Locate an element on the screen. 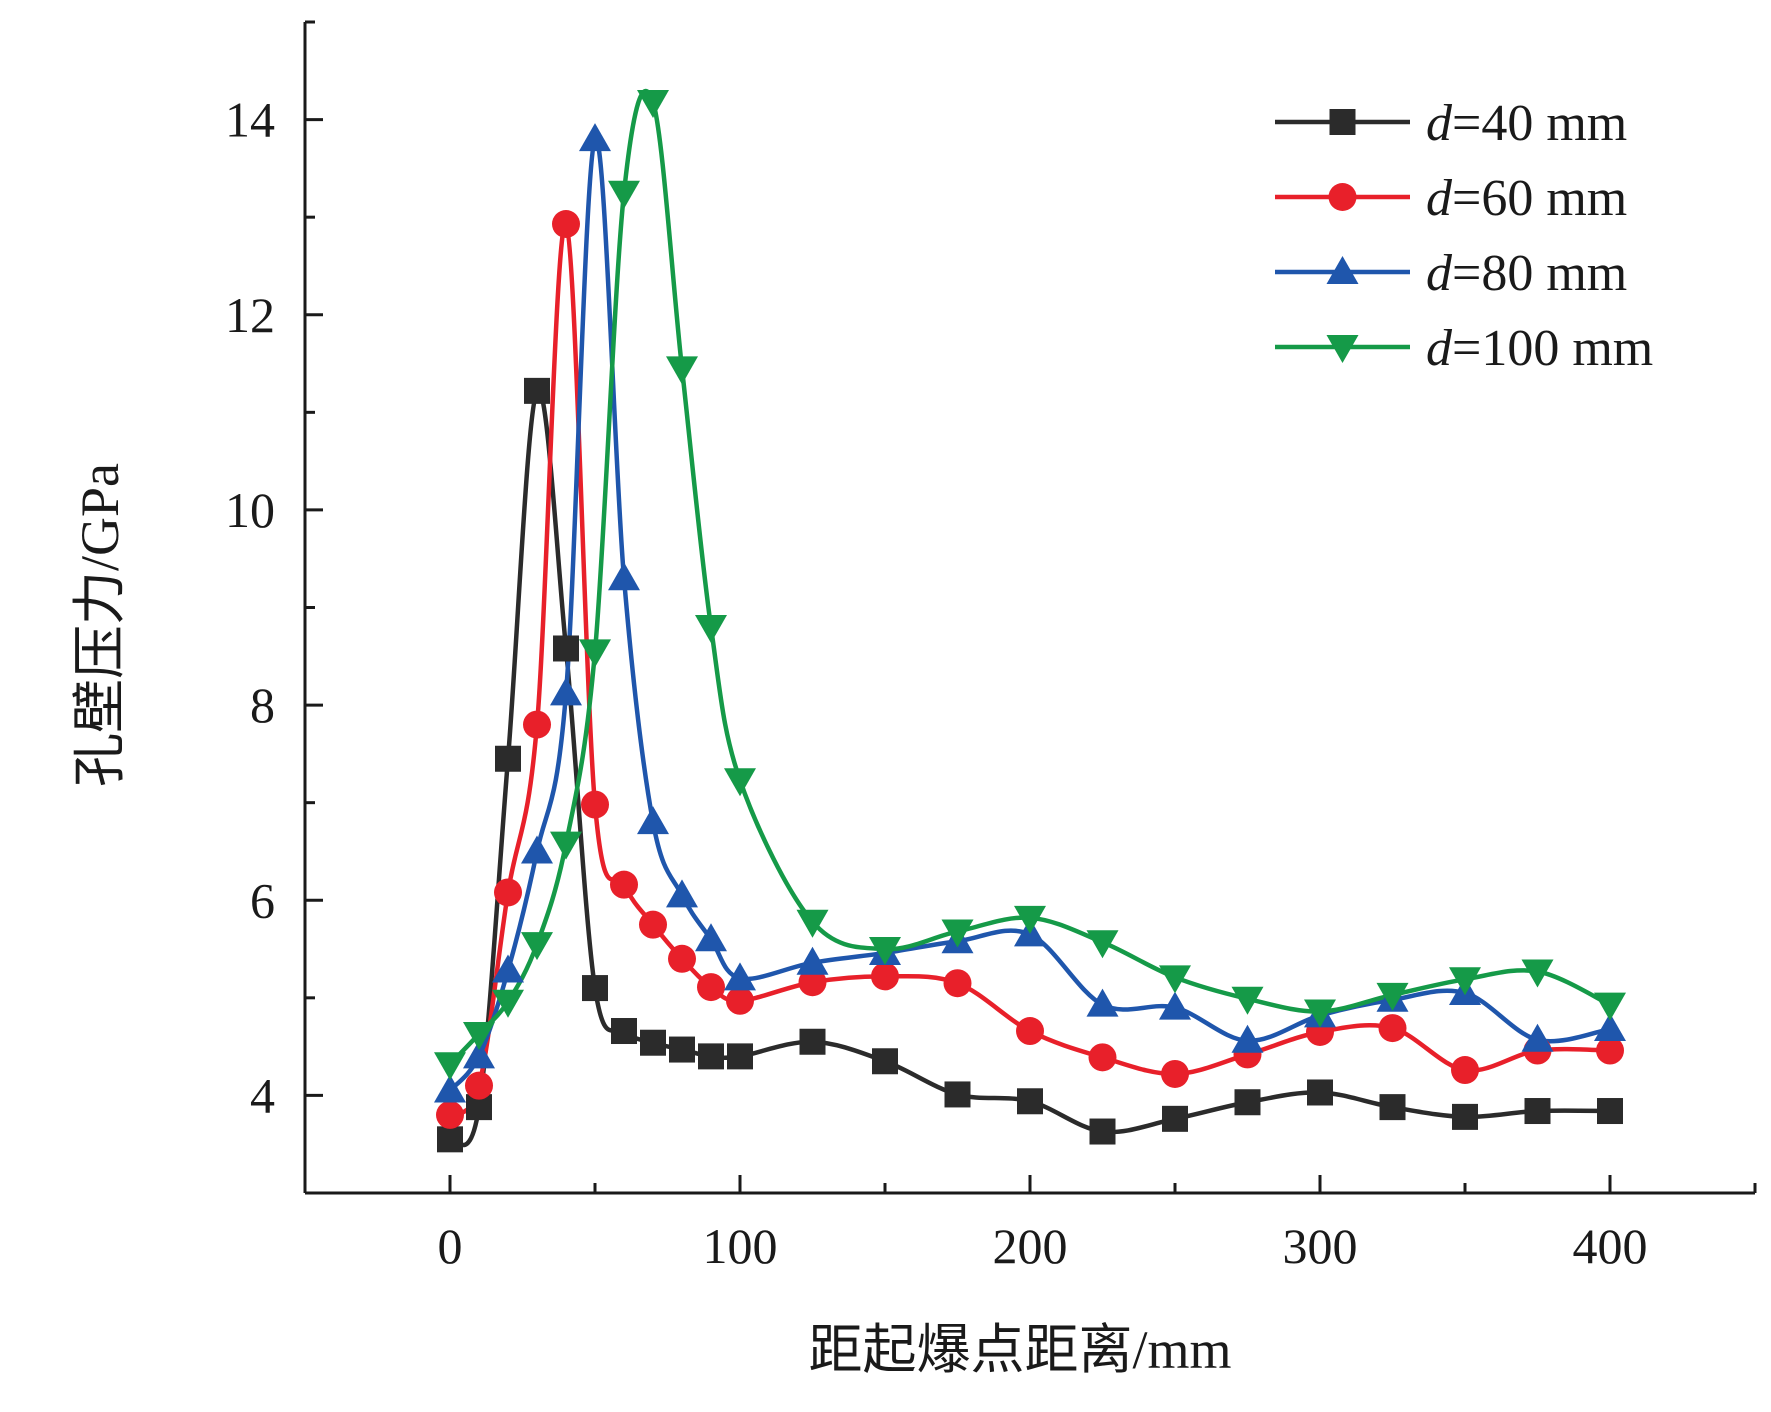  x-tick-label: 400 is located at coordinates (1610, 1246).